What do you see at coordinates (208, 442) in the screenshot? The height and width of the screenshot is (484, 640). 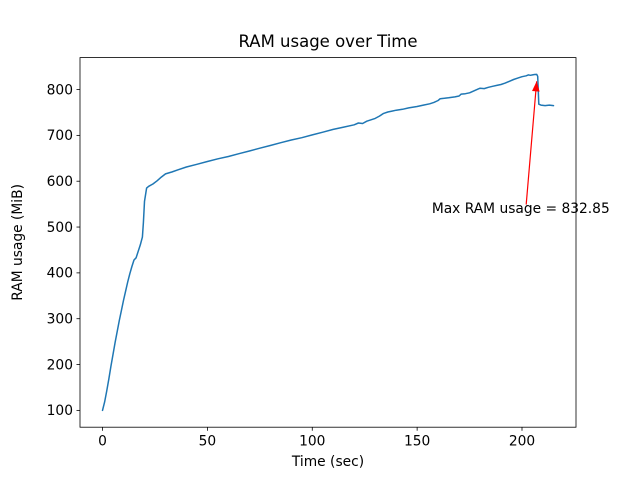 I see `x-tick-label: 50` at bounding box center [208, 442].